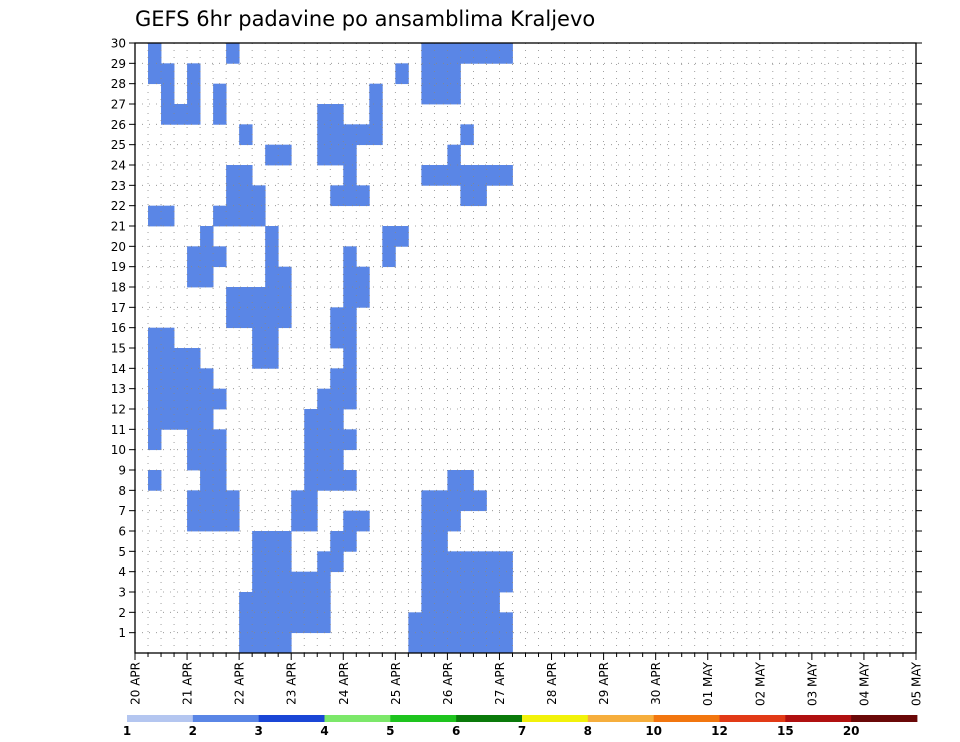 This screenshot has width=960, height=742. What do you see at coordinates (118, 206) in the screenshot?
I see `y-tick-label: 22` at bounding box center [118, 206].